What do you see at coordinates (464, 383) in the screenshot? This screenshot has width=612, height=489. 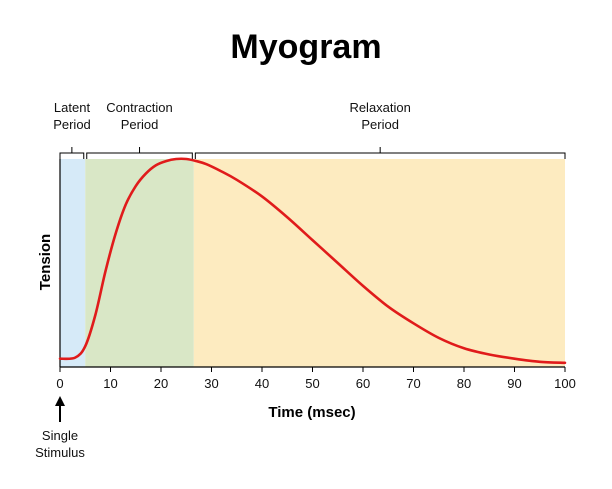 I see `x-tick-label: 80` at bounding box center [464, 383].